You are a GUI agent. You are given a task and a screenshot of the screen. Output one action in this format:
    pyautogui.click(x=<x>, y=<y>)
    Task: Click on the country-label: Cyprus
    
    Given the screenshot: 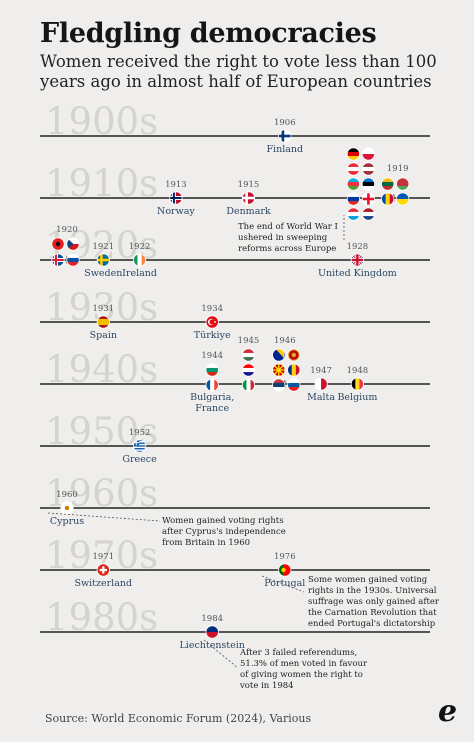 What is the action you would take?
    pyautogui.click(x=67, y=521)
    